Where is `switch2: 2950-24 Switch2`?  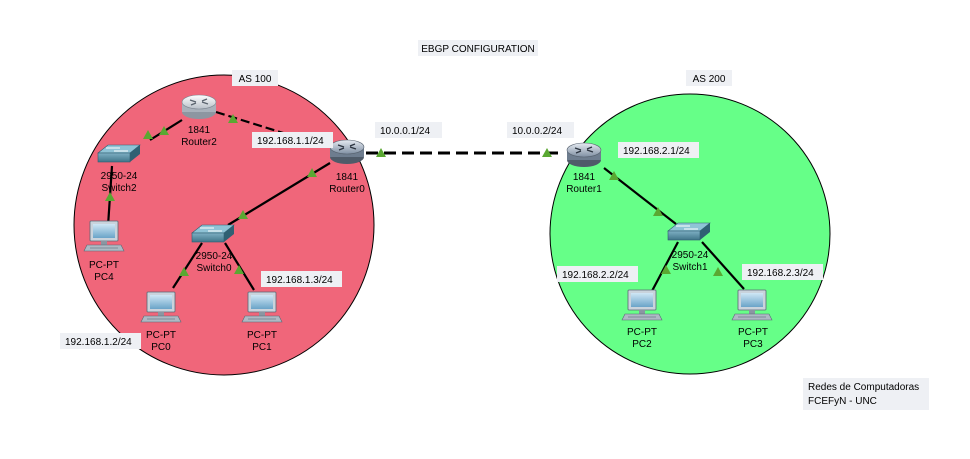 switch2: 2950-24 Switch2 is located at coordinates (119, 169).